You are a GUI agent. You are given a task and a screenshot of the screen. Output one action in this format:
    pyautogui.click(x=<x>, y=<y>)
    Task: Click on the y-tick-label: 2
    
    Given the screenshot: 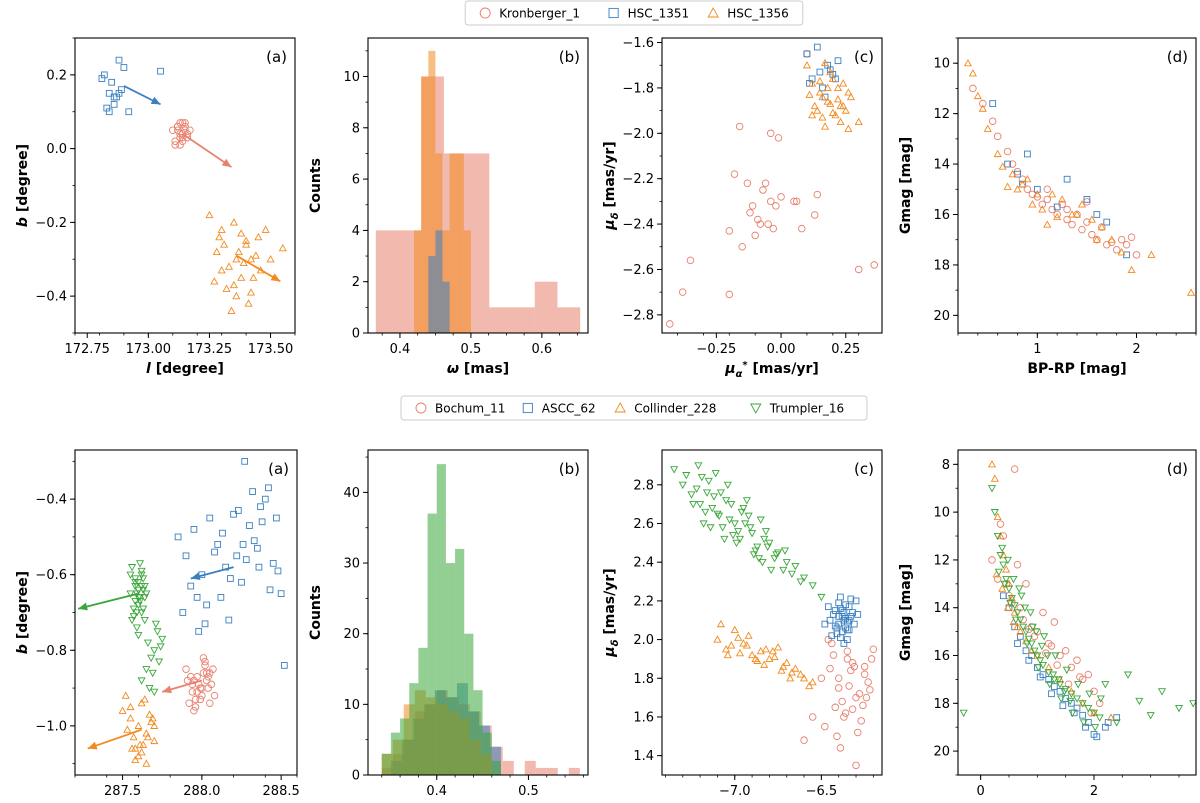 What is the action you would take?
    pyautogui.click(x=356, y=282)
    